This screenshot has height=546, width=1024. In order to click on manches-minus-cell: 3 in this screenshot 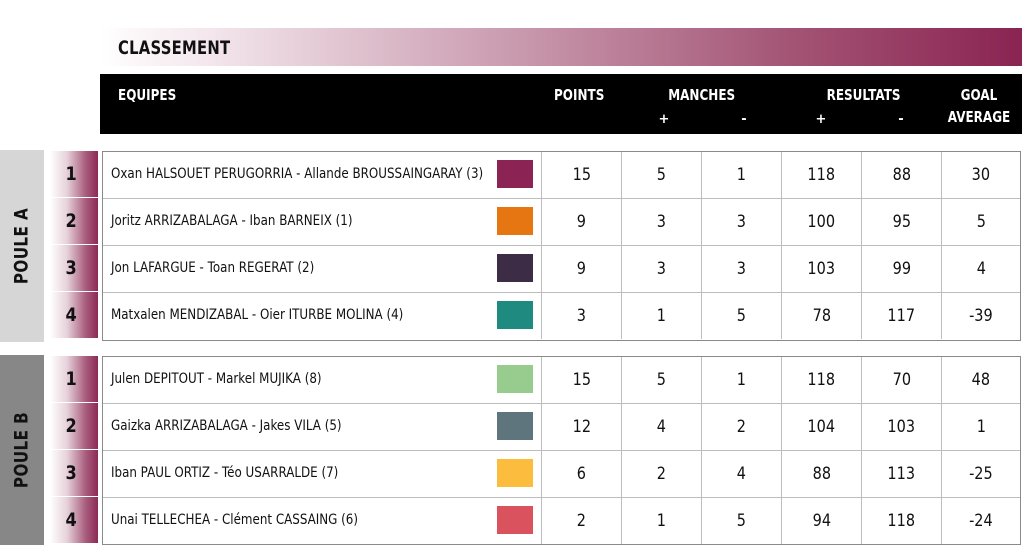, I will do `click(741, 269)`.